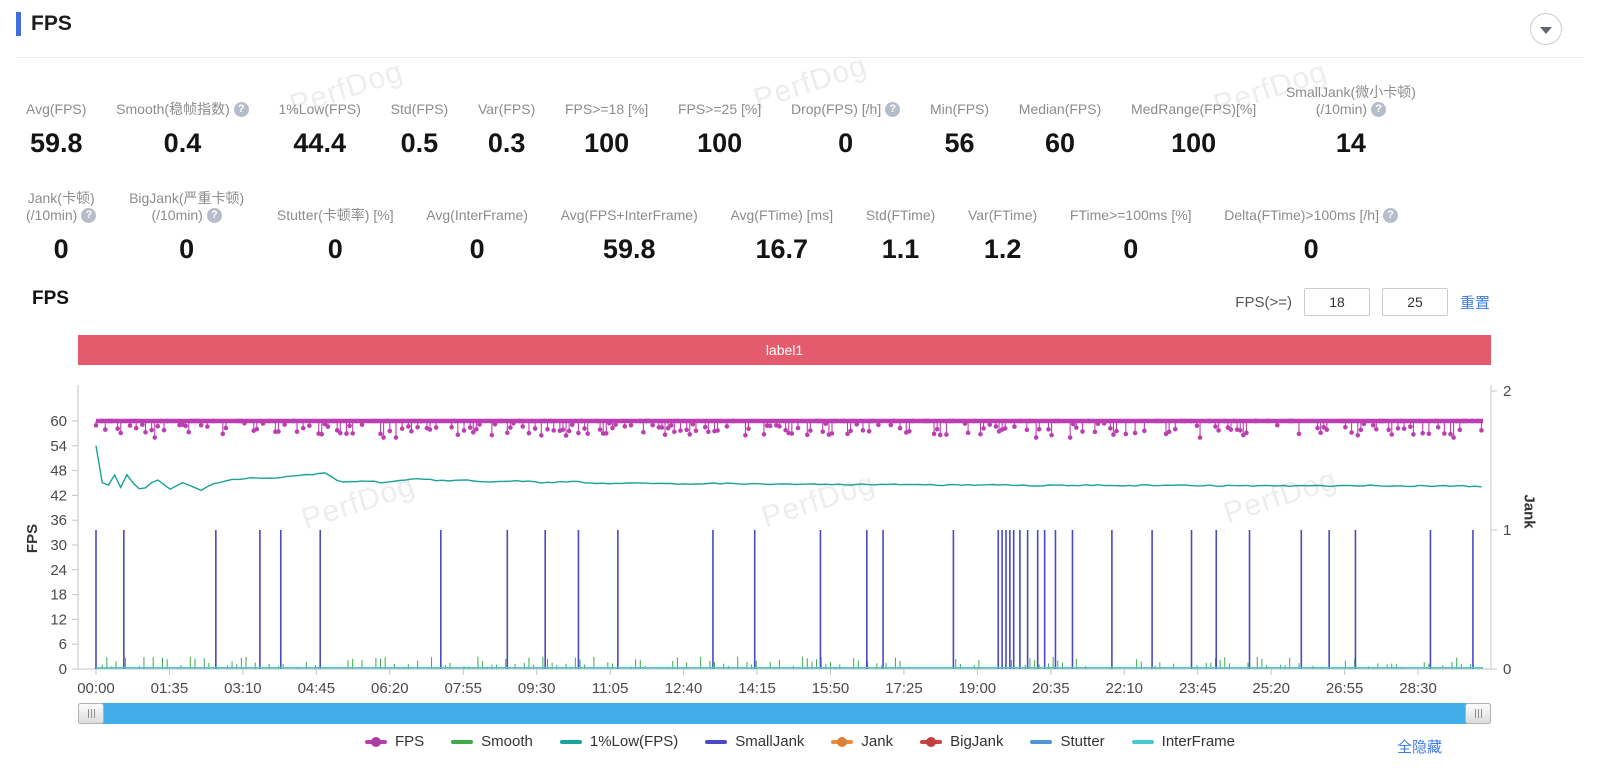  Describe the element at coordinates (877, 741) in the screenshot. I see `legend-label: Jank` at that location.